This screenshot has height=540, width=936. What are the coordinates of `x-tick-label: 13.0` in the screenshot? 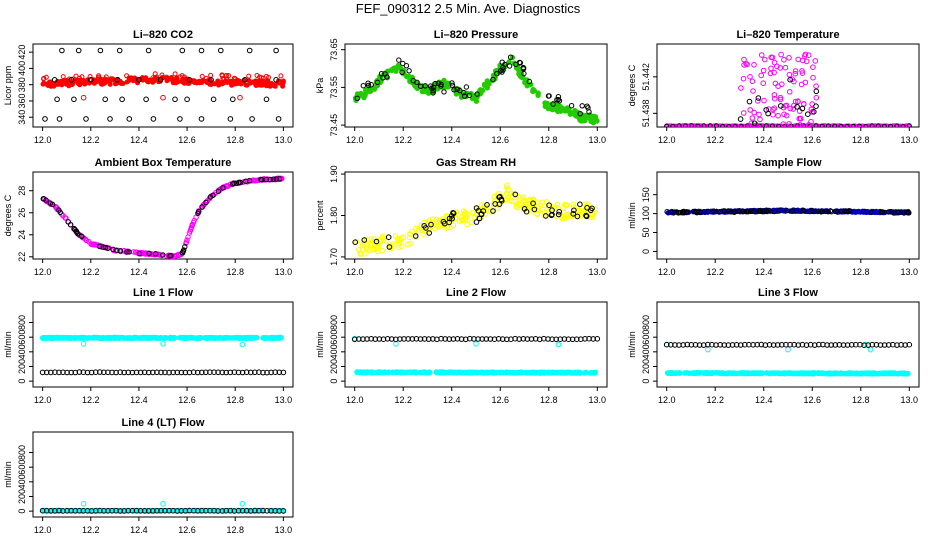 It's located at (910, 400).